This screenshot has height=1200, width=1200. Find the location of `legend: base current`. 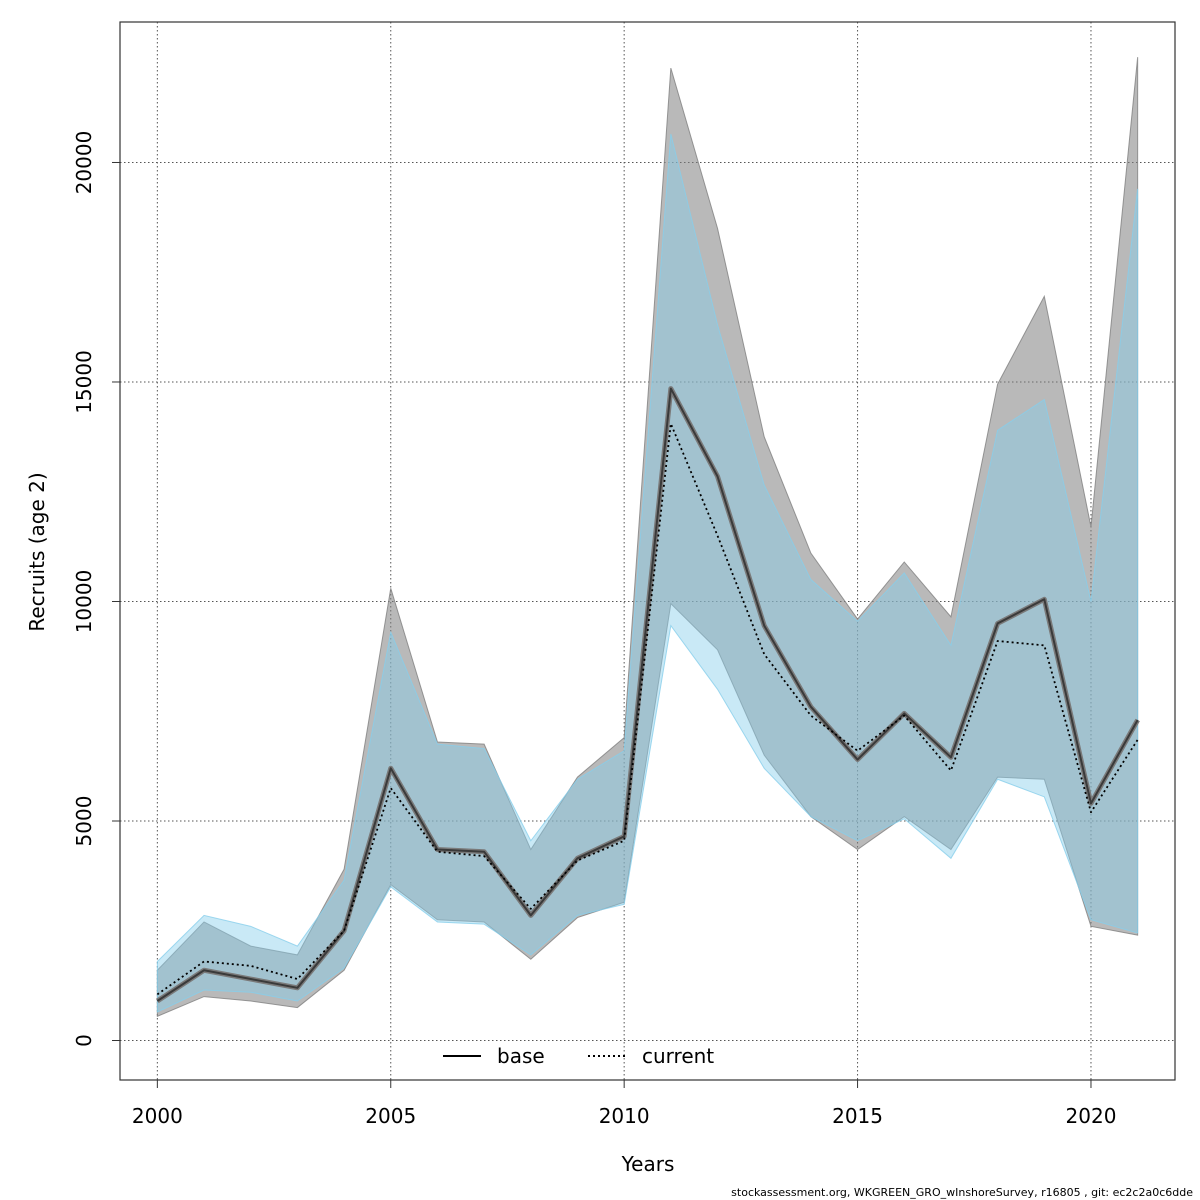

legend: base current is located at coordinates (578, 1056).